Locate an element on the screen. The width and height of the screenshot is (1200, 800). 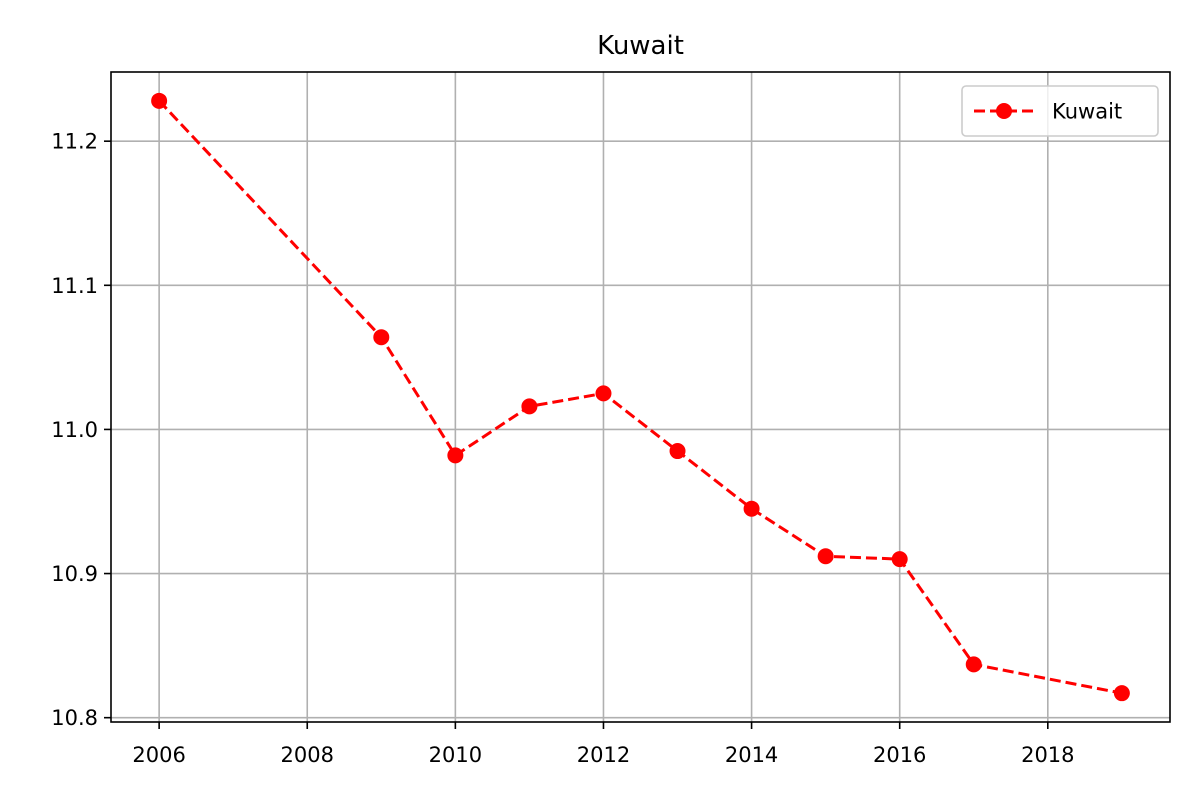
legend-marker is located at coordinates (1004, 111).